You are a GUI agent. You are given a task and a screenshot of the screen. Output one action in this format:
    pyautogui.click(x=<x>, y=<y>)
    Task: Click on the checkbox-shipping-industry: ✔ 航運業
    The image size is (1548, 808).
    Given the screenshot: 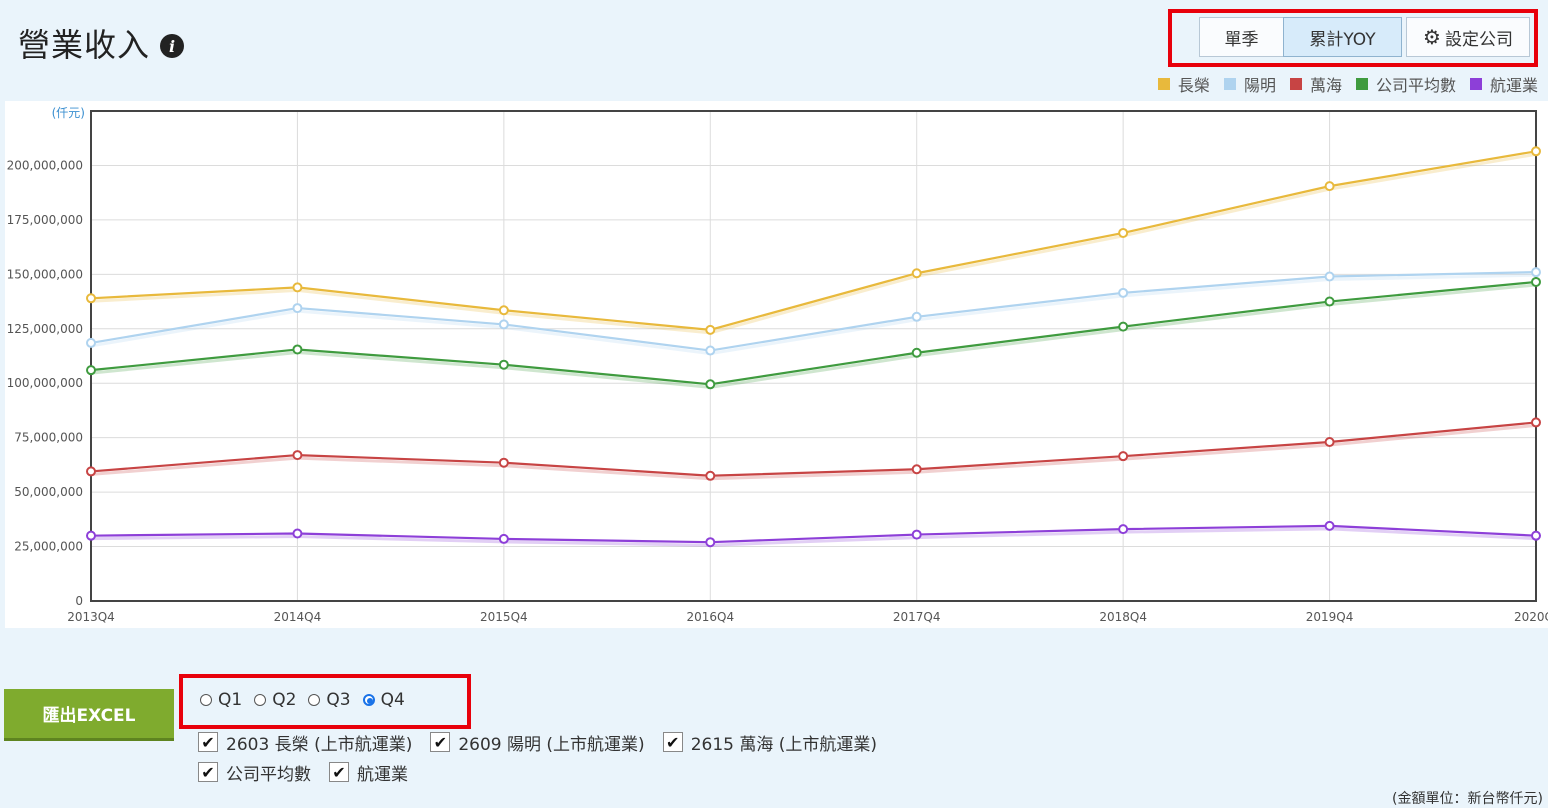 What is the action you would take?
    pyautogui.click(x=368, y=772)
    